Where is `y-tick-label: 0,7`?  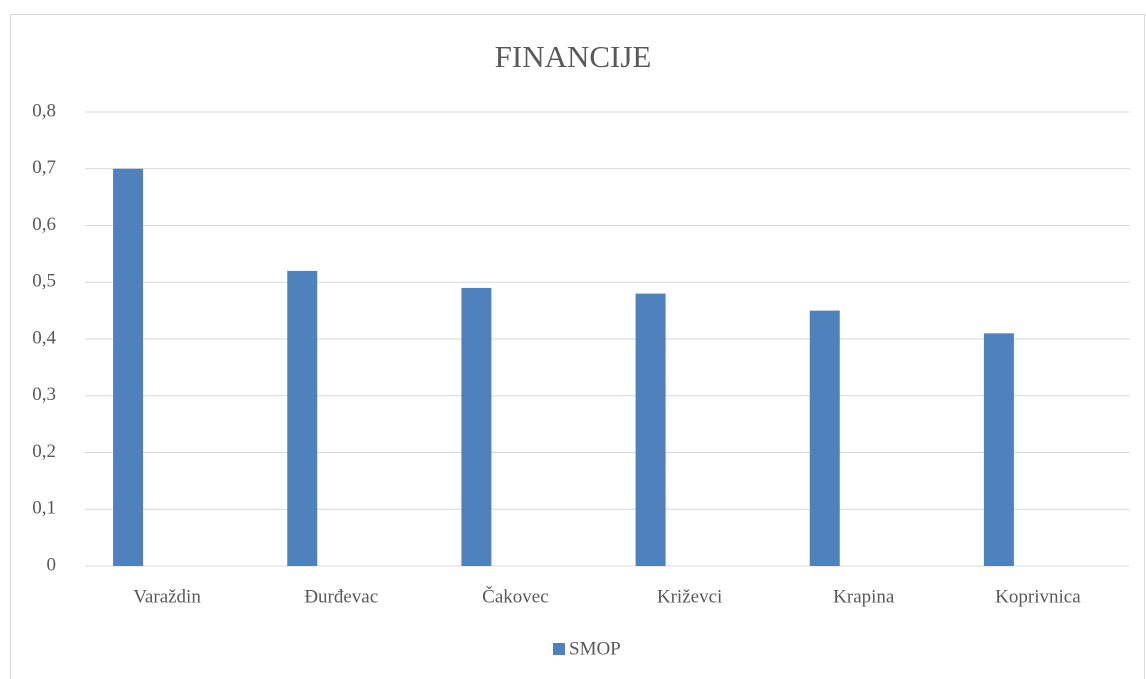
y-tick-label: 0,7 is located at coordinates (44, 167).